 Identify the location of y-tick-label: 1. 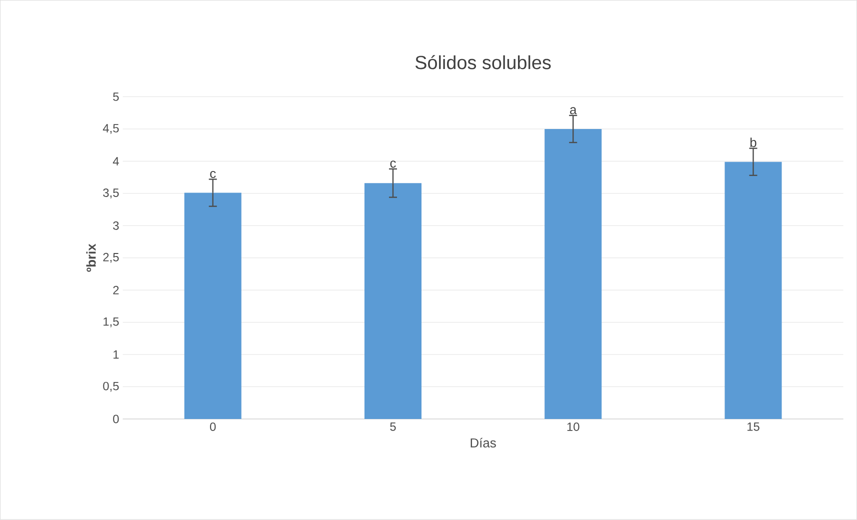
(116, 354).